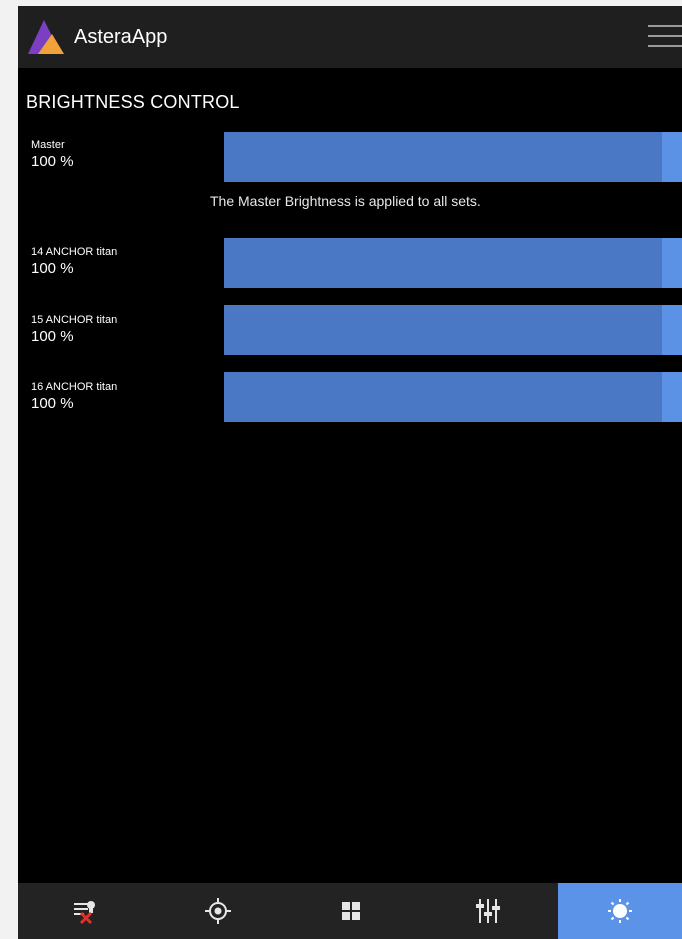  What do you see at coordinates (133, 102) in the screenshot?
I see `section-title: BRIGHTNESS CONTROL` at bounding box center [133, 102].